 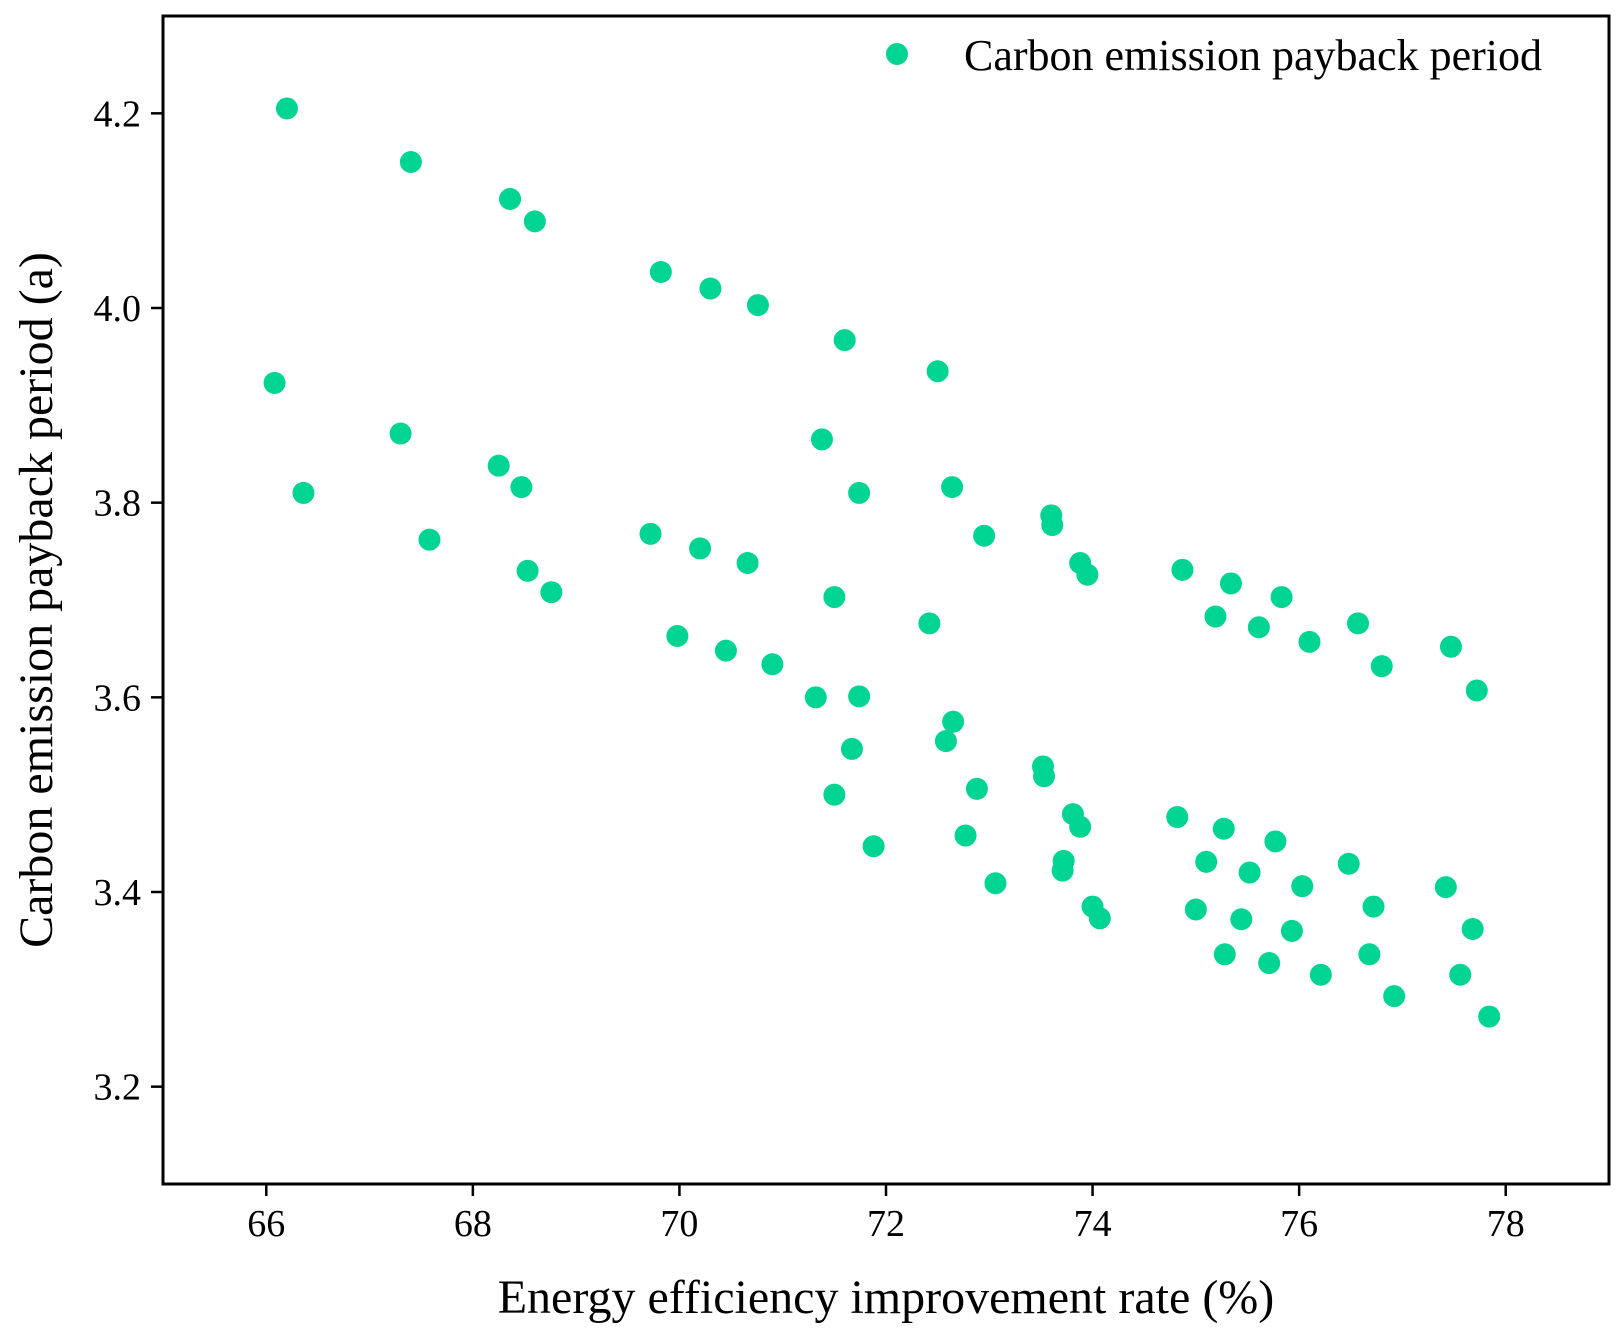 I want to click on y-tick-label: 3.4, so click(x=118, y=893).